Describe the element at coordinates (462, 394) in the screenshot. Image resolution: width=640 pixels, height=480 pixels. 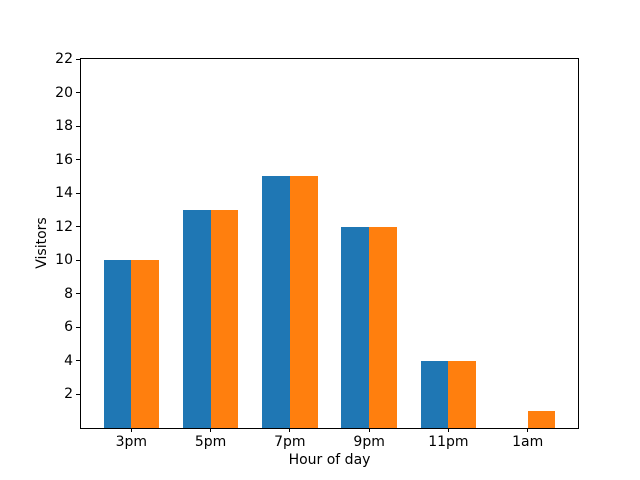
I see `bar-series-2-11pm` at that location.